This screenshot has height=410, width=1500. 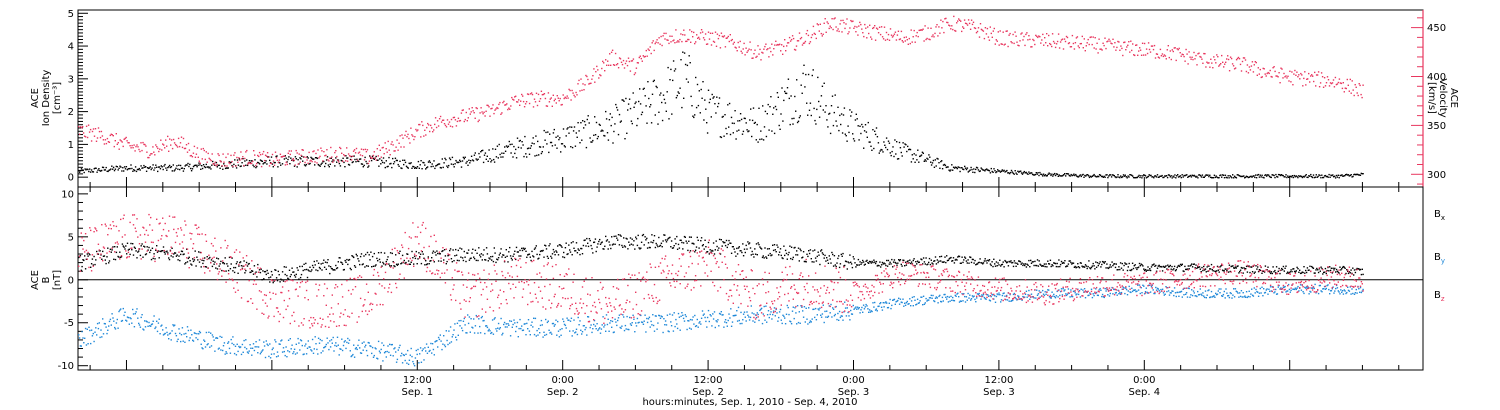 What do you see at coordinates (1431, 98) in the screenshot?
I see `velocity-ylabel-line3: [km/s]` at bounding box center [1431, 98].